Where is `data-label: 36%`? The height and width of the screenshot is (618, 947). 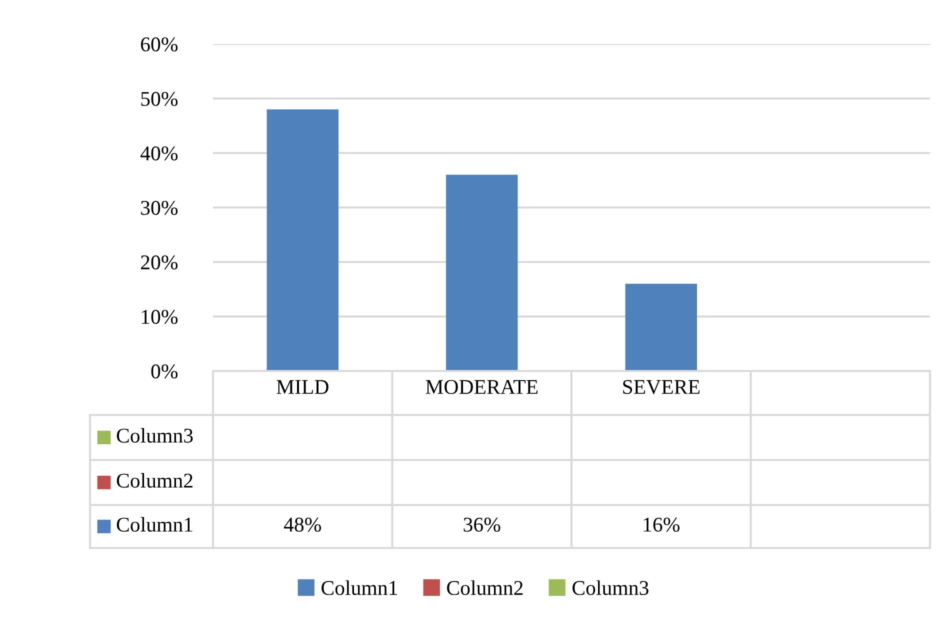
data-label: 36% is located at coordinates (482, 525).